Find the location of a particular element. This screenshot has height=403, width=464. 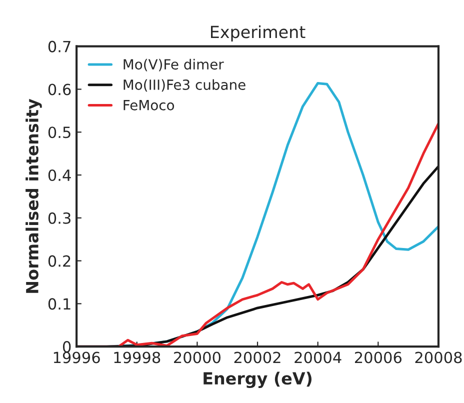

x-tick-label: 19996 is located at coordinates (77, 358).